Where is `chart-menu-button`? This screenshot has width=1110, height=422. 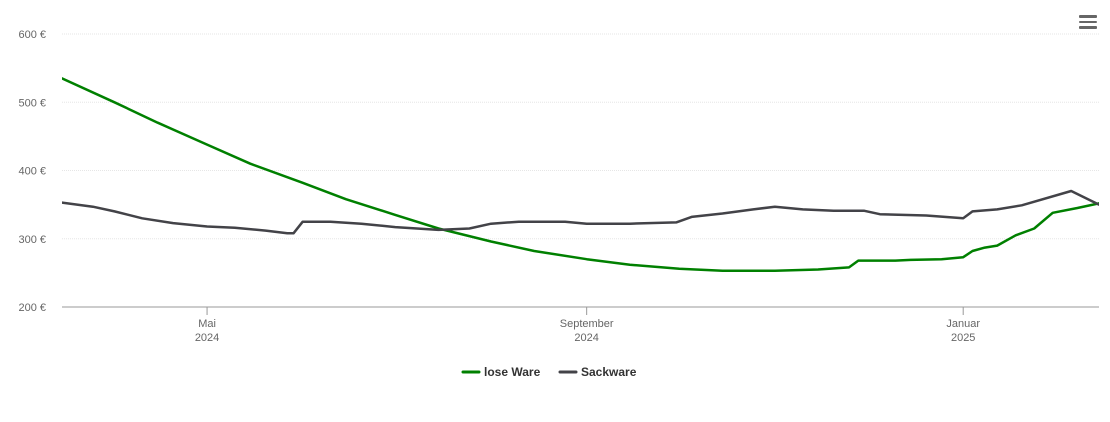
chart-menu-button is located at coordinates (1088, 22).